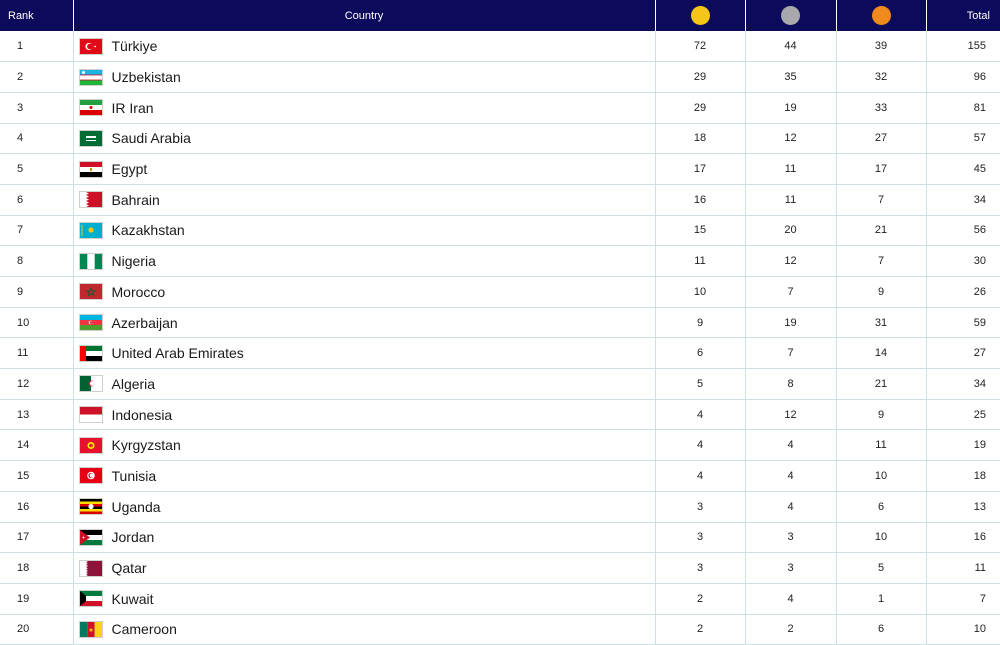 This screenshot has height=645, width=1000. I want to click on rank-cell: 17, so click(36, 538).